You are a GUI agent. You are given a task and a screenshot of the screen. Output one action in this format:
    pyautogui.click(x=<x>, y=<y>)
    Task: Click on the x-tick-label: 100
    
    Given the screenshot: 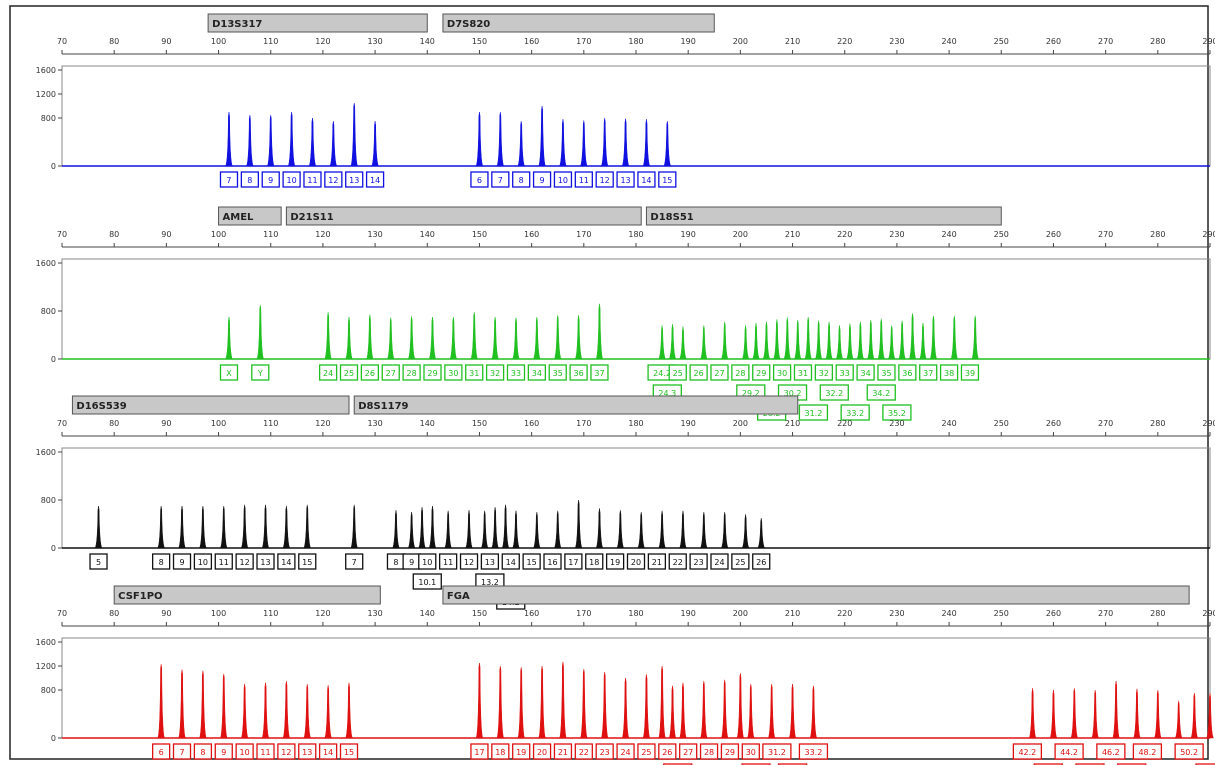 What is the action you would take?
    pyautogui.click(x=218, y=41)
    